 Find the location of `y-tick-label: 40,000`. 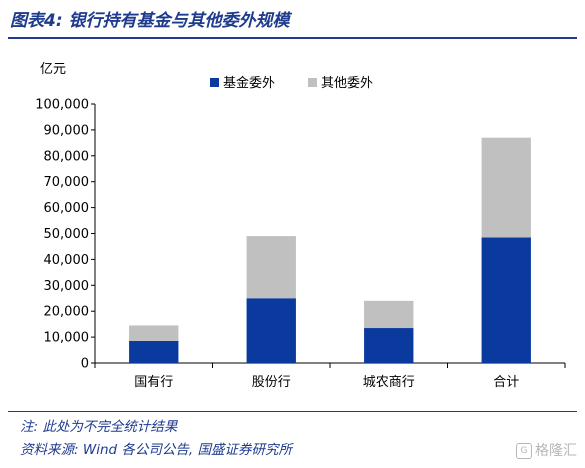

y-tick-label: 40,000 is located at coordinates (67, 260).